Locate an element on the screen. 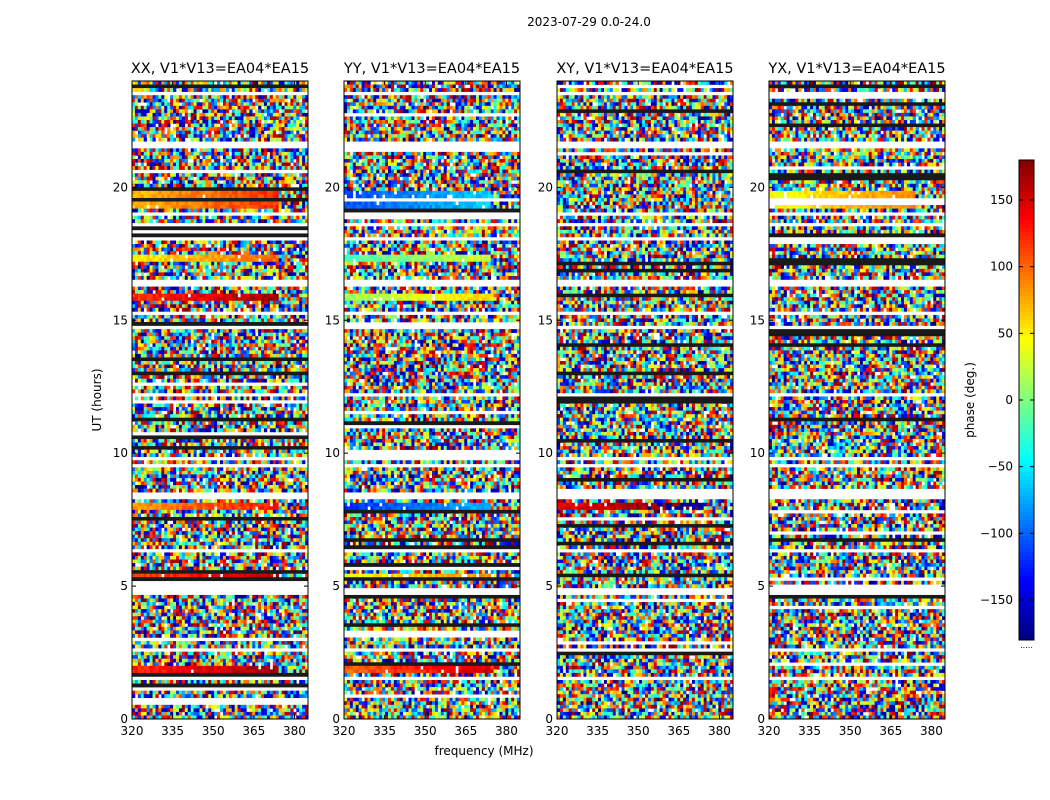 The image size is (1050, 800). colorbar-tick-label: 100 is located at coordinates (1001, 267).